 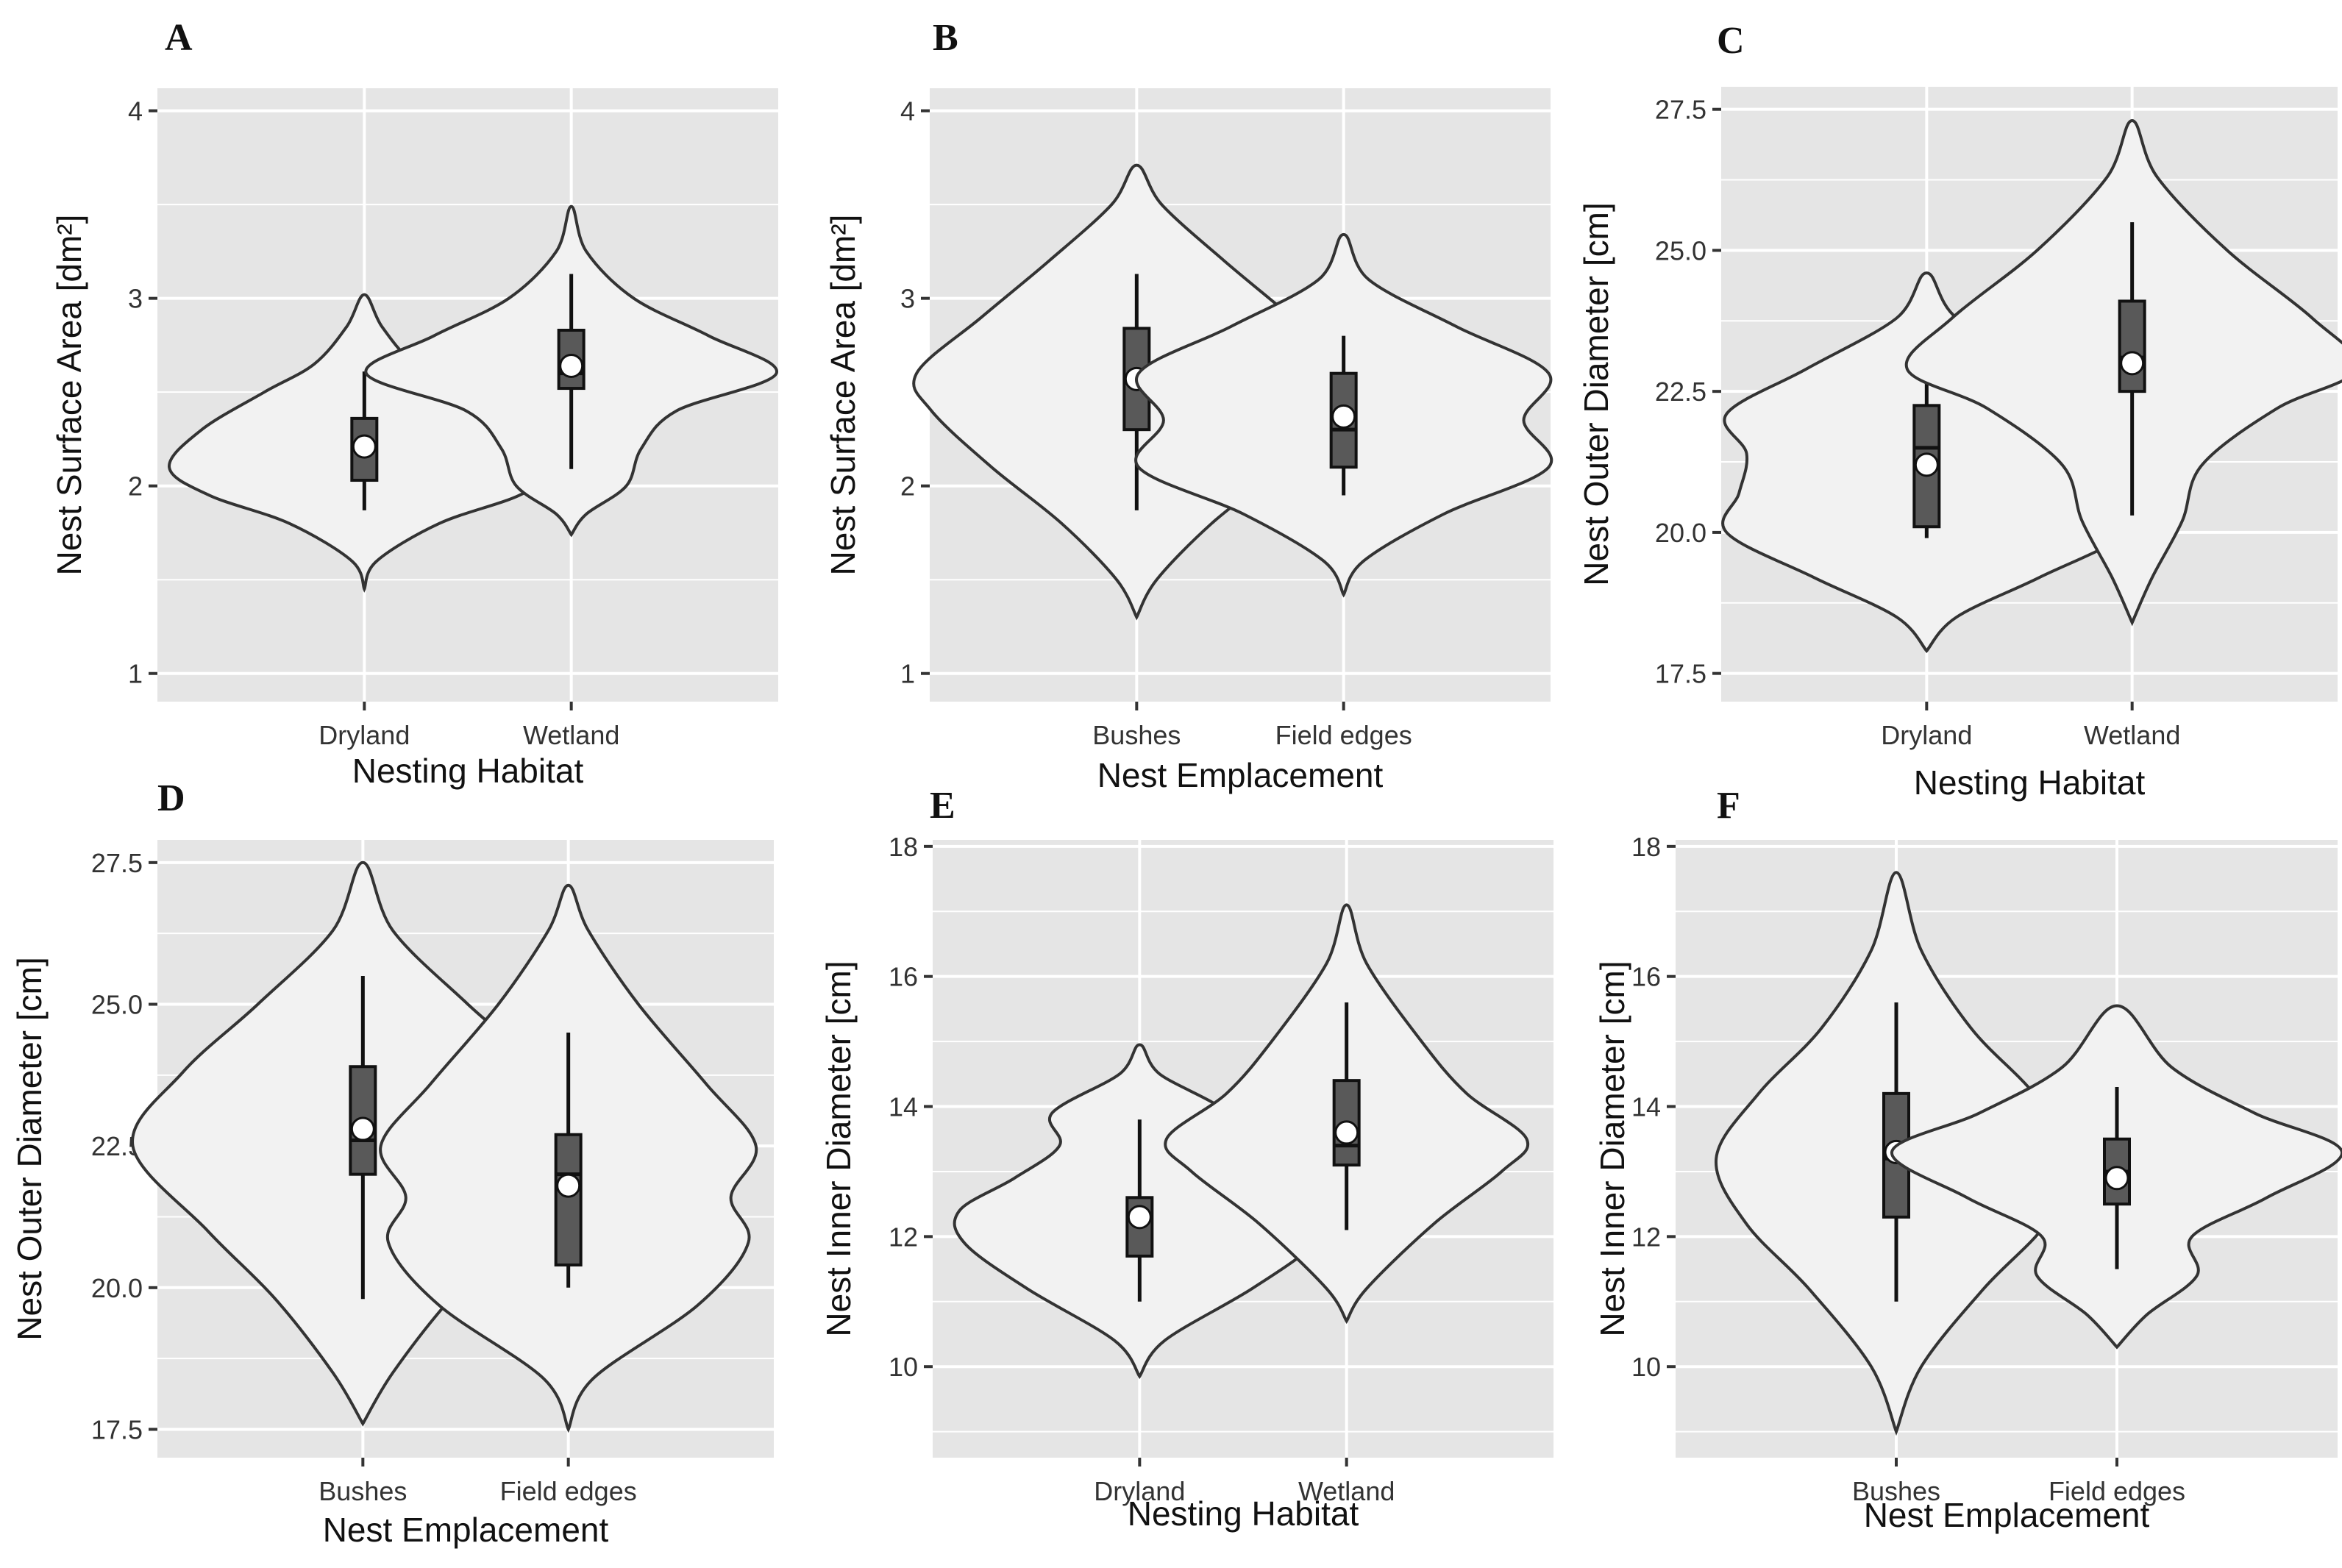 What do you see at coordinates (171, 798) in the screenshot?
I see `panel-letter: D` at bounding box center [171, 798].